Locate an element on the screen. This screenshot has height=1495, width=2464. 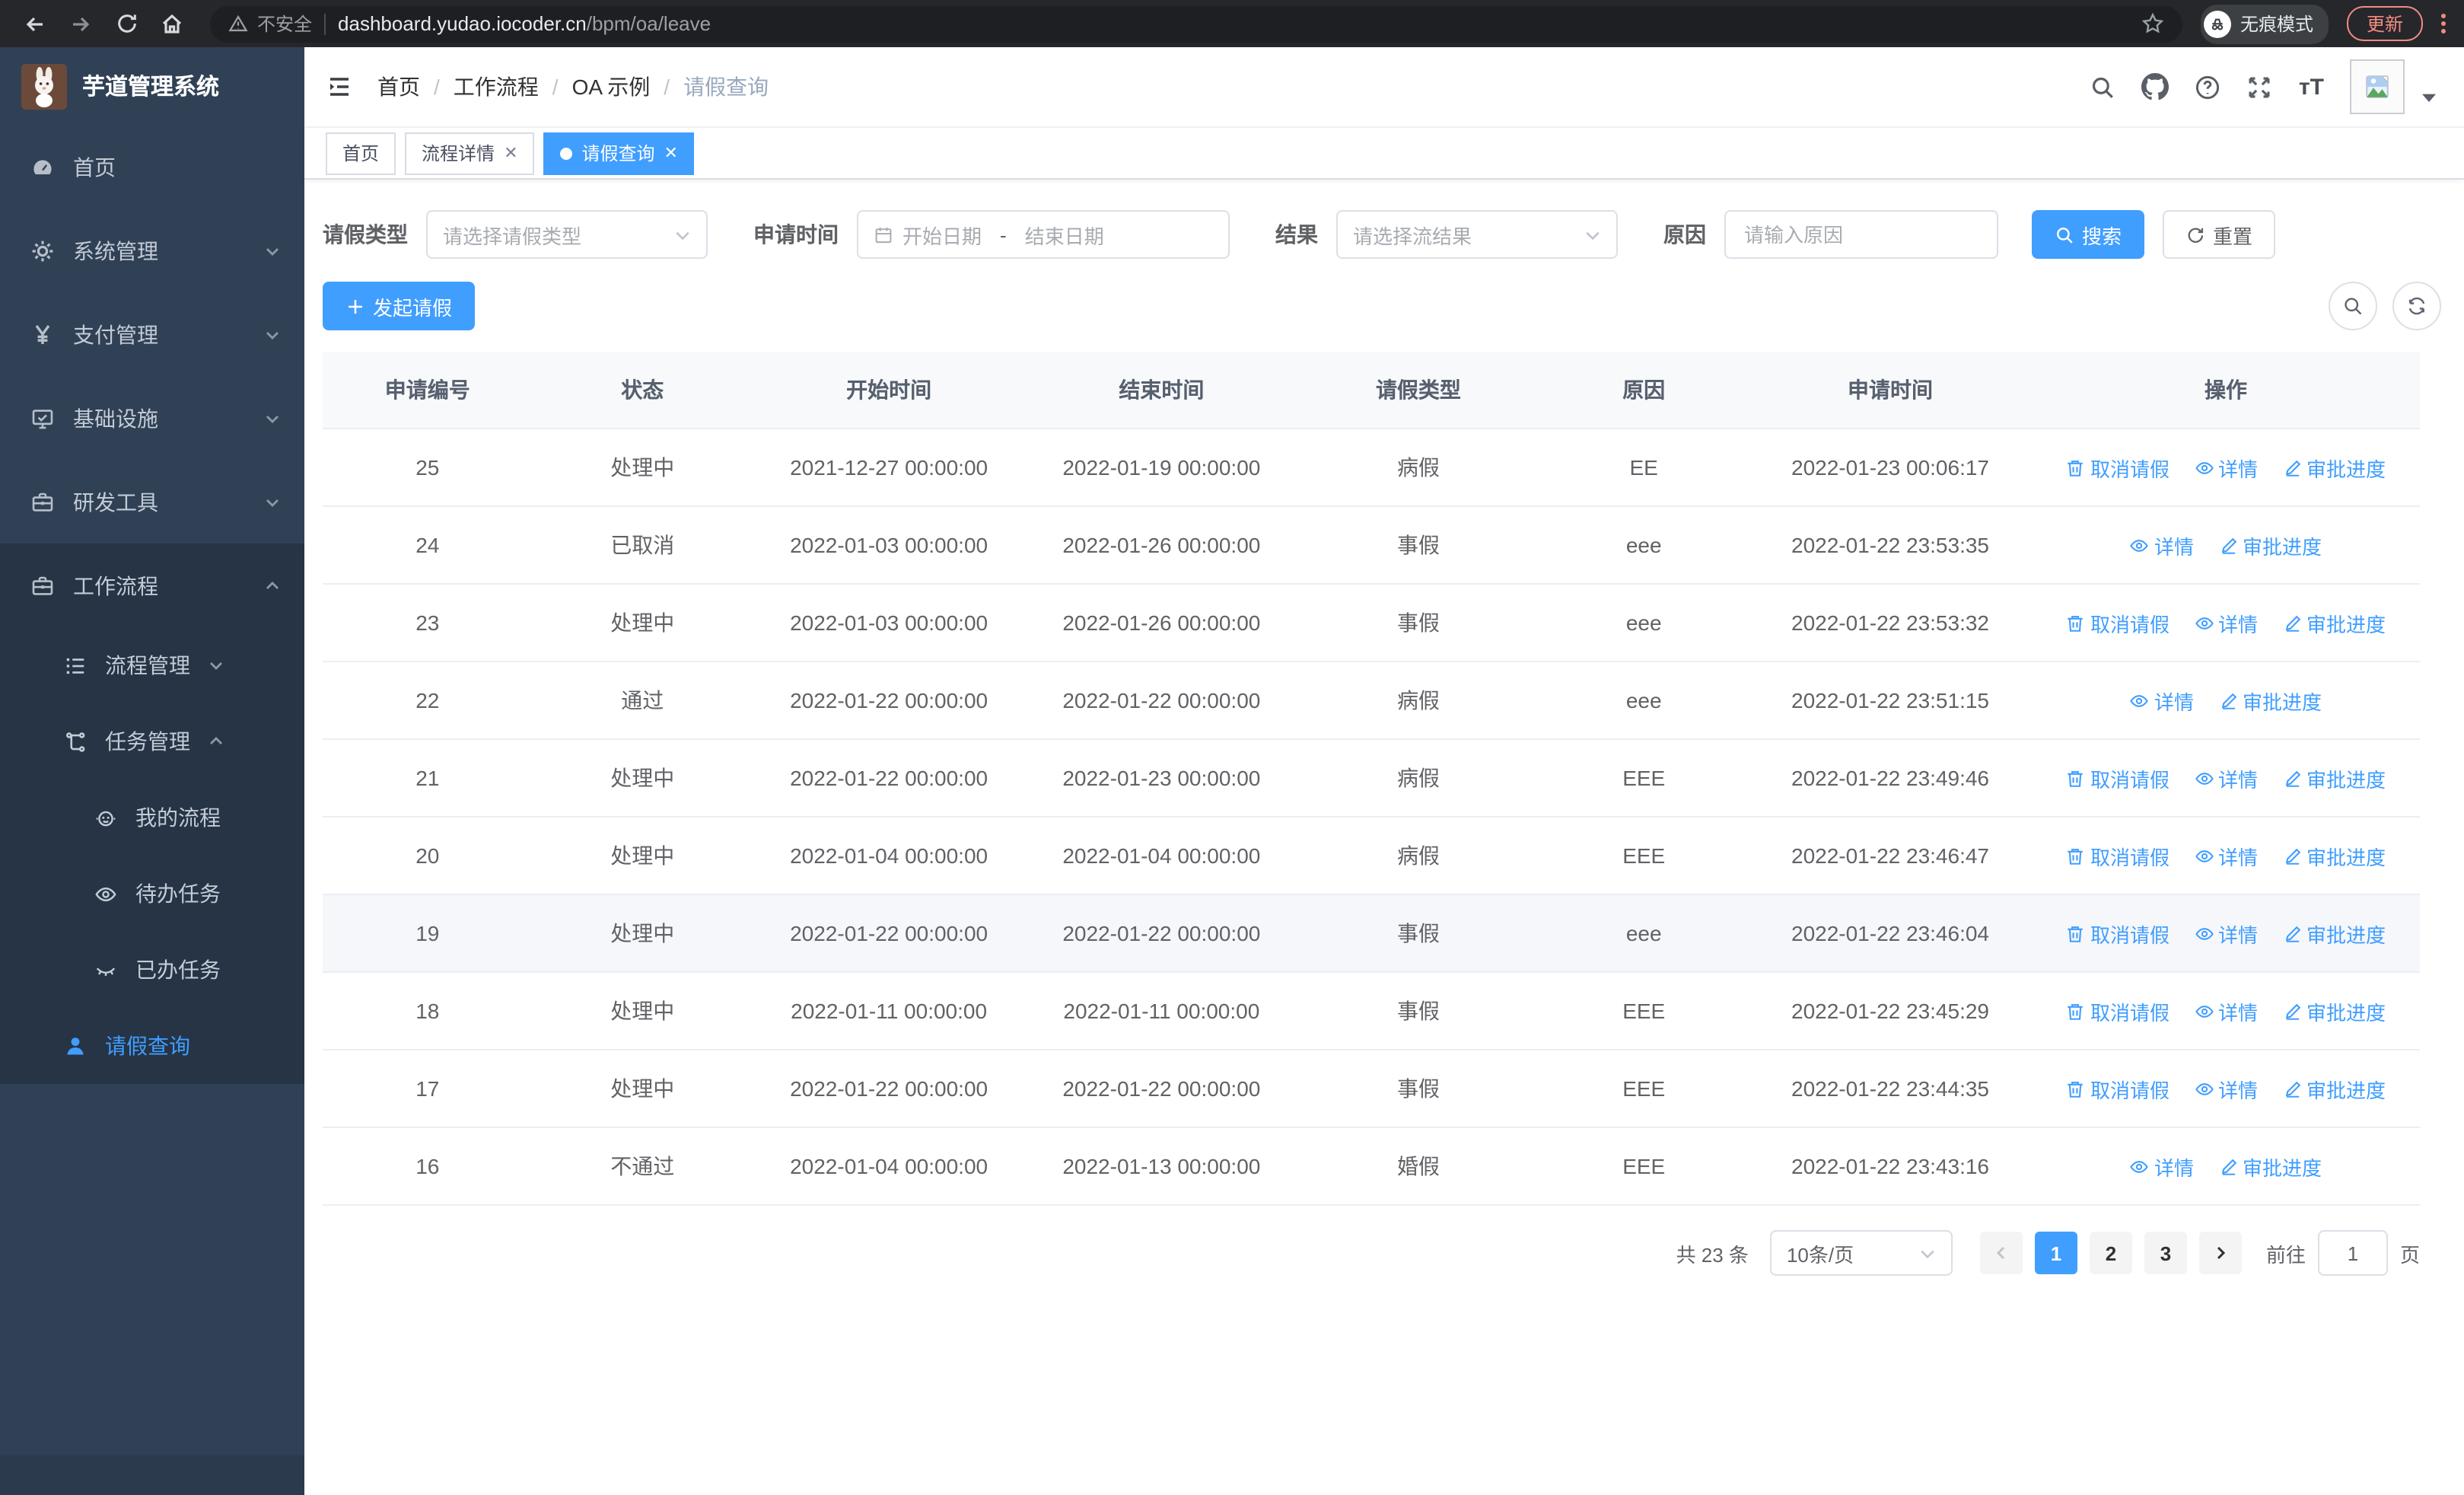
sidebar-item-workflow: 工作流程 is located at coordinates (152, 585).